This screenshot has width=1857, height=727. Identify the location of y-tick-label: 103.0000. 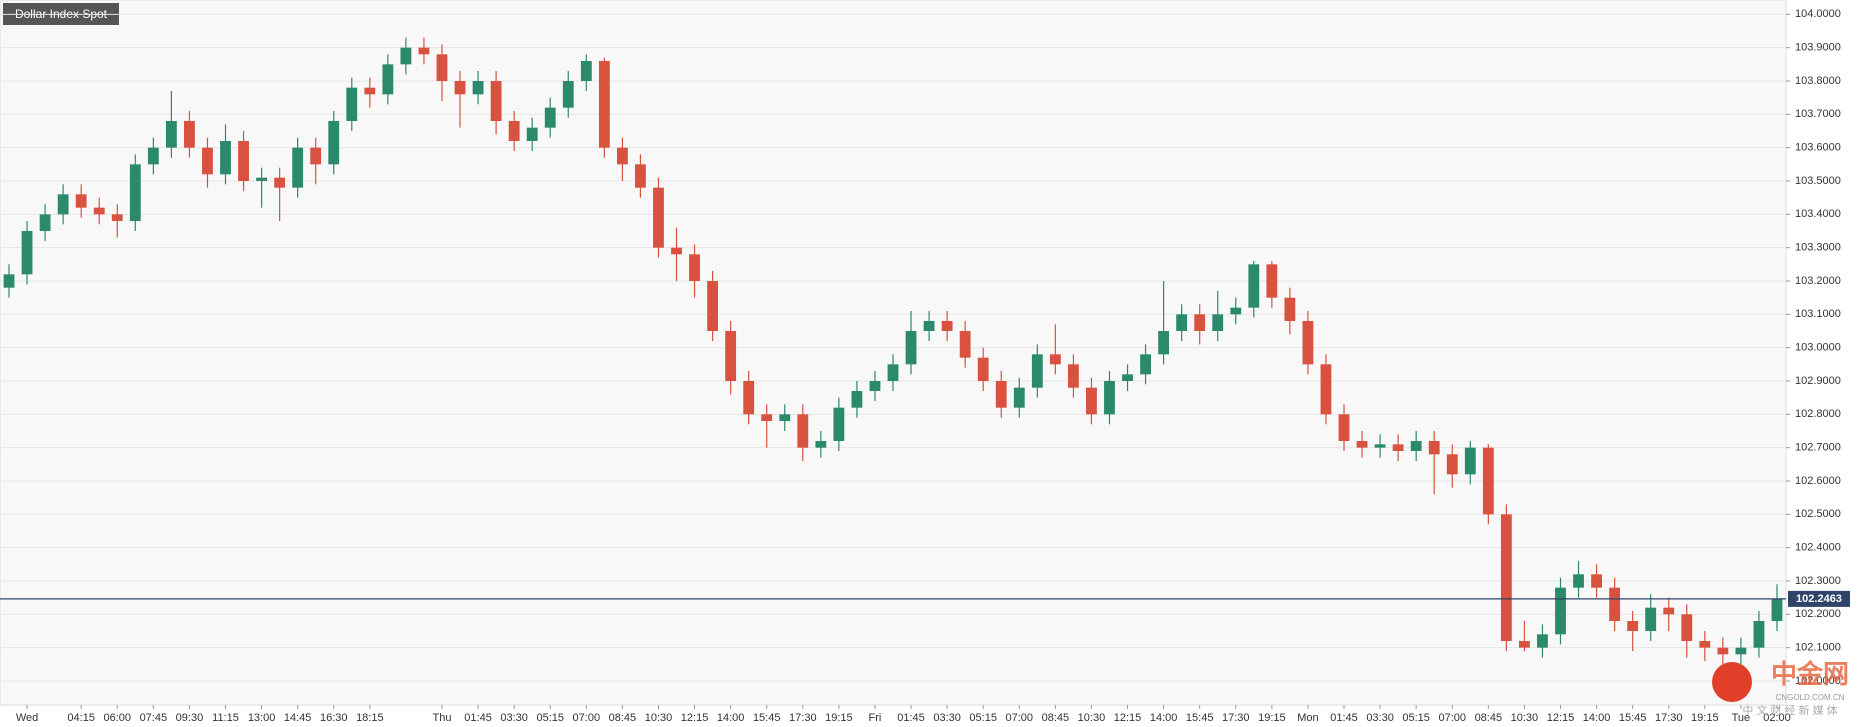
(1818, 348).